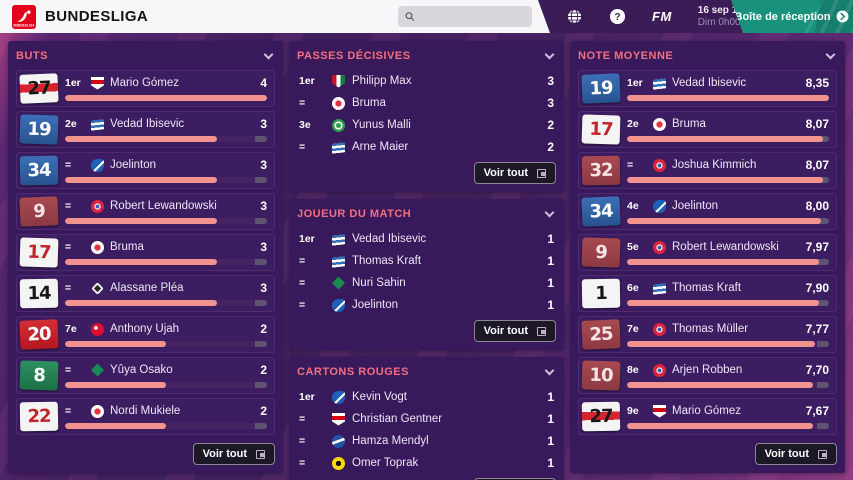 The height and width of the screenshot is (480, 853). I want to click on stat-row: 27 1er Mario Gómez 4, so click(145, 88).